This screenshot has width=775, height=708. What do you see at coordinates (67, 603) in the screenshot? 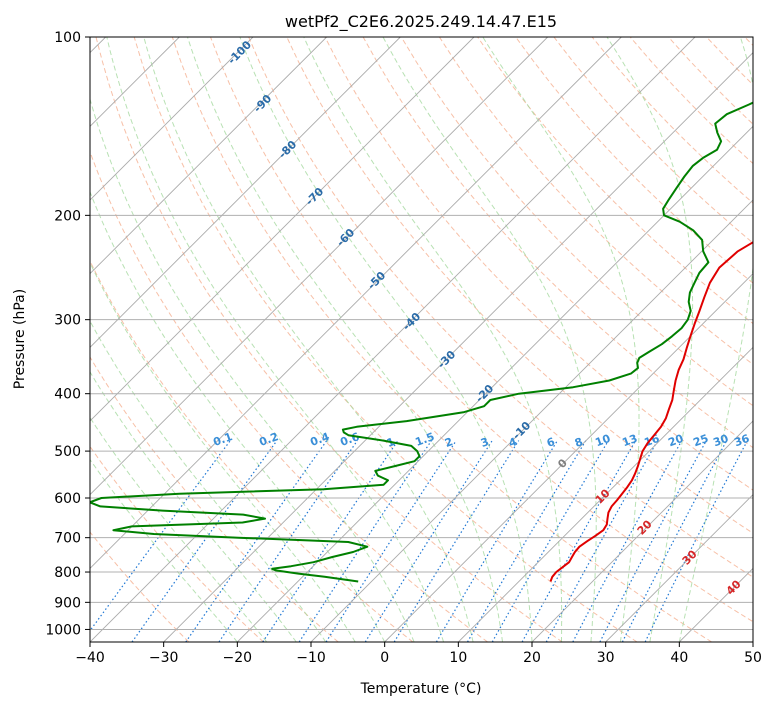
I see `y-tick-label: 900` at bounding box center [67, 603].